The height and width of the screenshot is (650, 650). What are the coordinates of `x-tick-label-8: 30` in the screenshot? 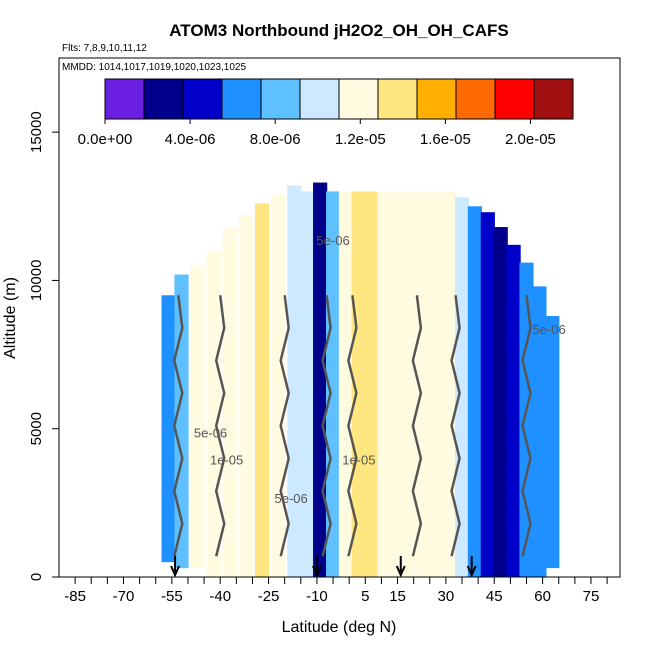 It's located at (446, 596).